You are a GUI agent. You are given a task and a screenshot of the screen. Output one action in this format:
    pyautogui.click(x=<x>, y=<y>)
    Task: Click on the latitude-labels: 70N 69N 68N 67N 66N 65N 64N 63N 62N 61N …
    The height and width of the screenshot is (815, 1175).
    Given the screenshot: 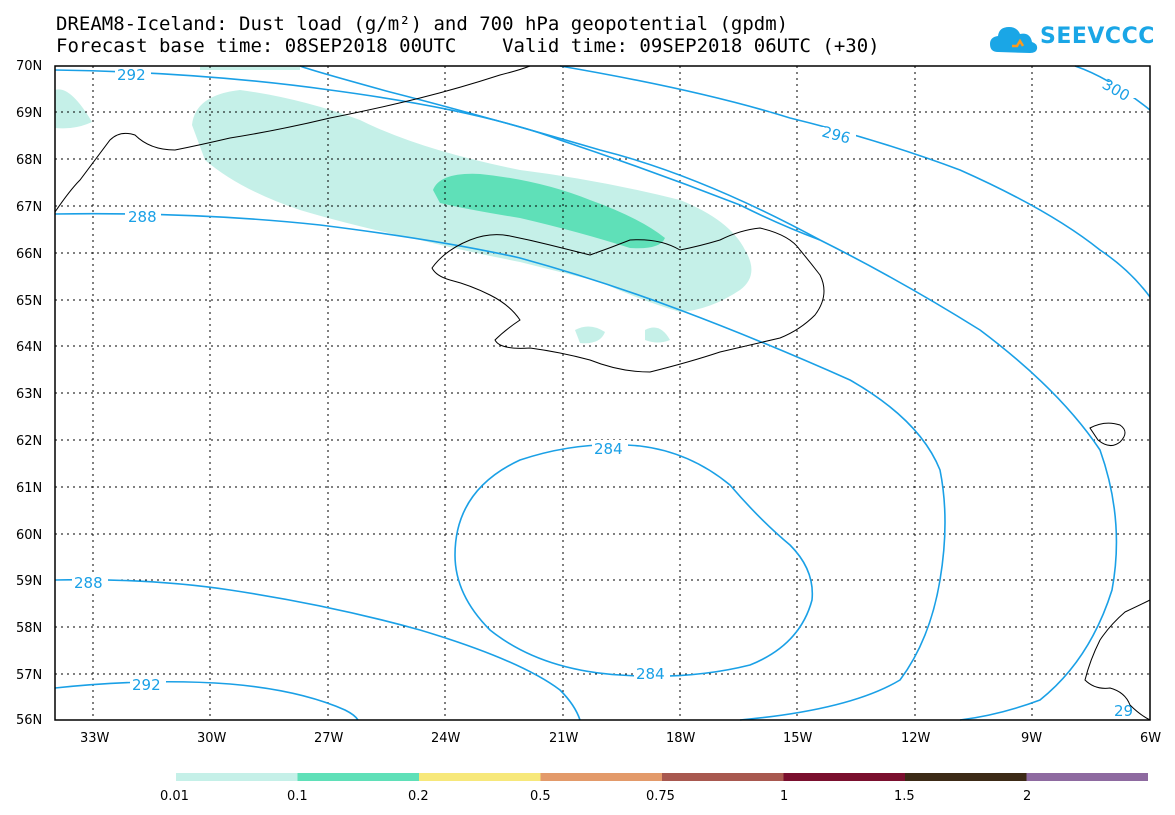 What is the action you would take?
    pyautogui.click(x=29, y=393)
    